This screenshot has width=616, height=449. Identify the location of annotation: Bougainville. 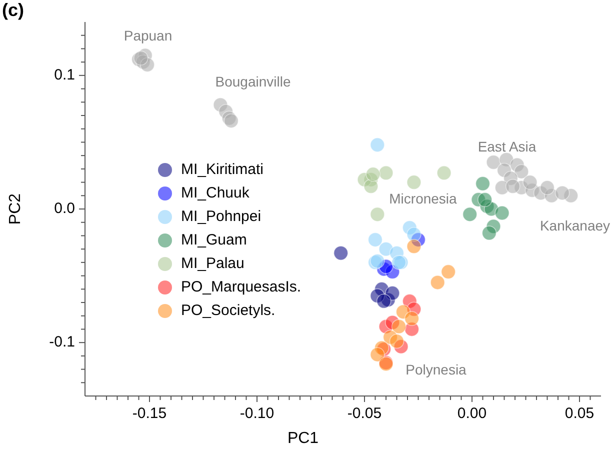
(253, 82).